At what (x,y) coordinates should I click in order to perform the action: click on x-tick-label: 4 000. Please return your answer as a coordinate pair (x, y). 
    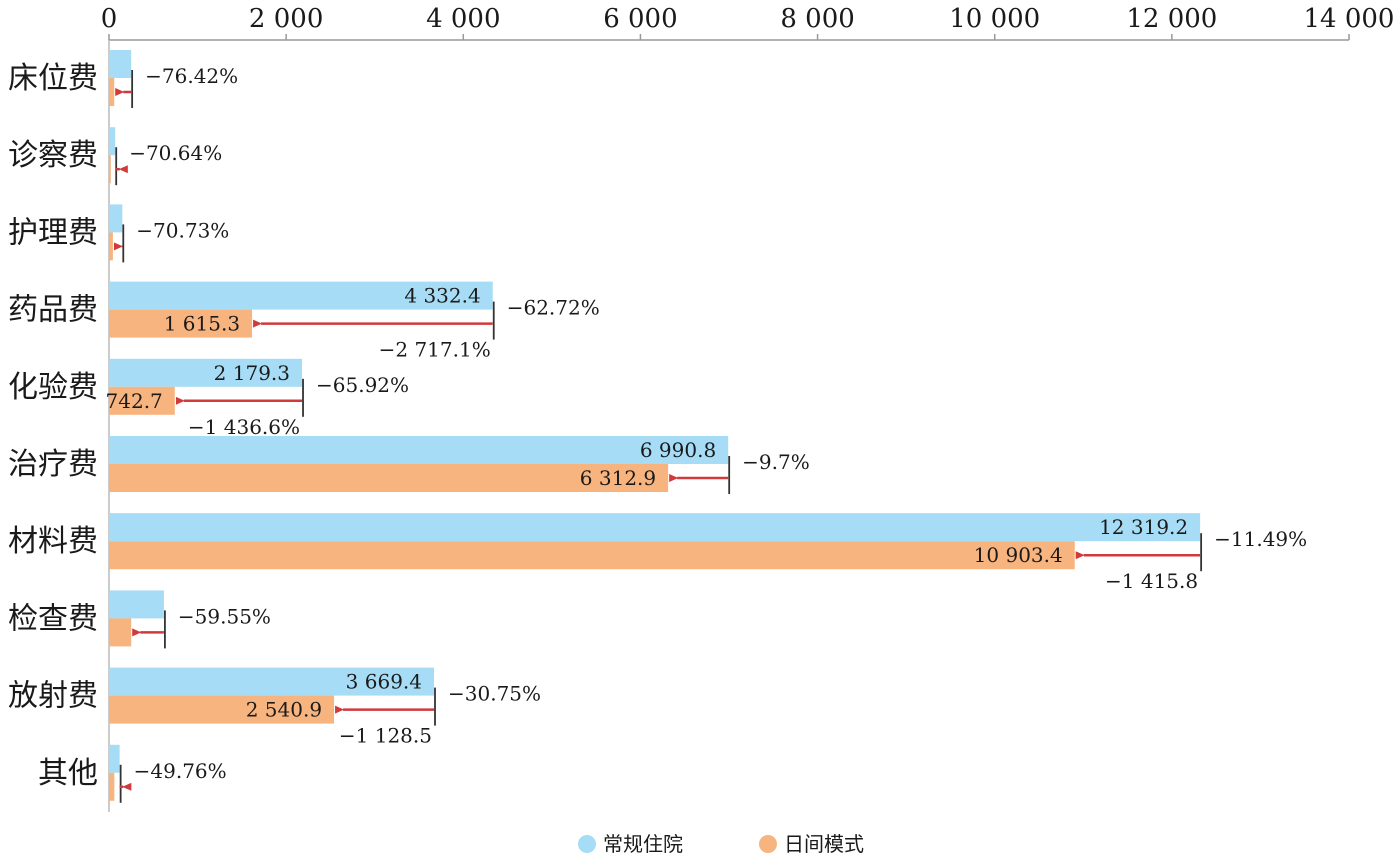
    Looking at the image, I should click on (463, 19).